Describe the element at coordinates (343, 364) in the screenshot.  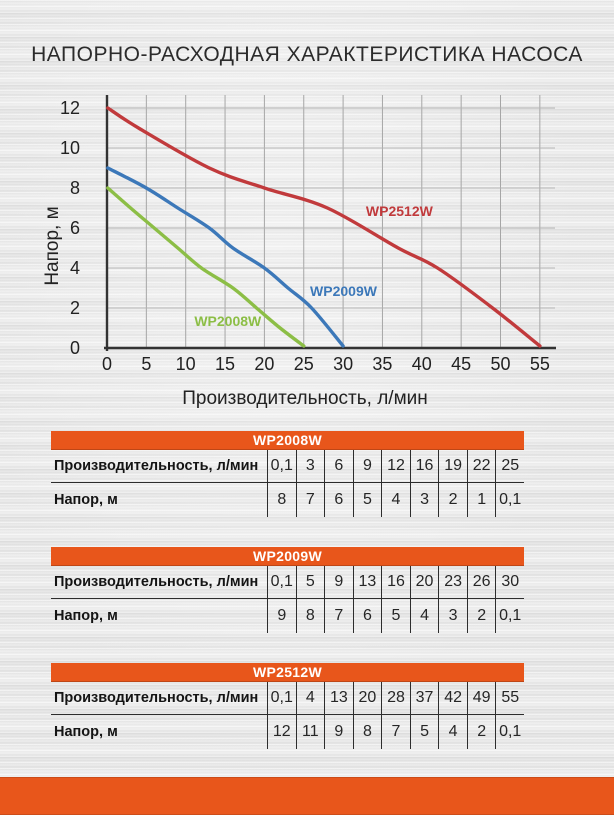
I see `x-tick-label: 30` at that location.